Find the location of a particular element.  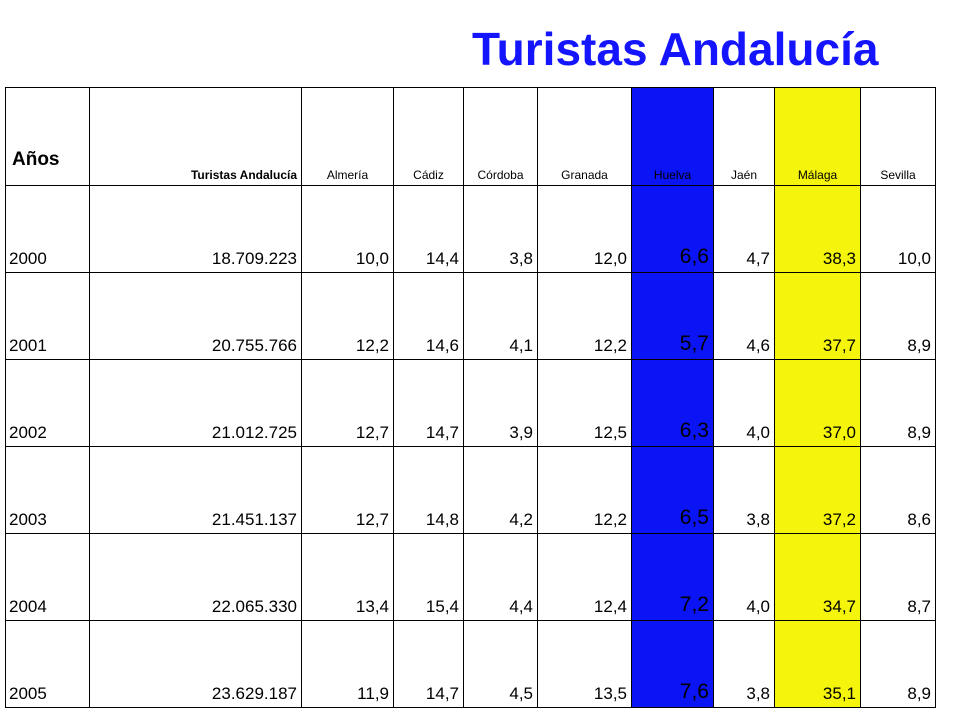

cell-huelva: 5,7 is located at coordinates (672, 316).